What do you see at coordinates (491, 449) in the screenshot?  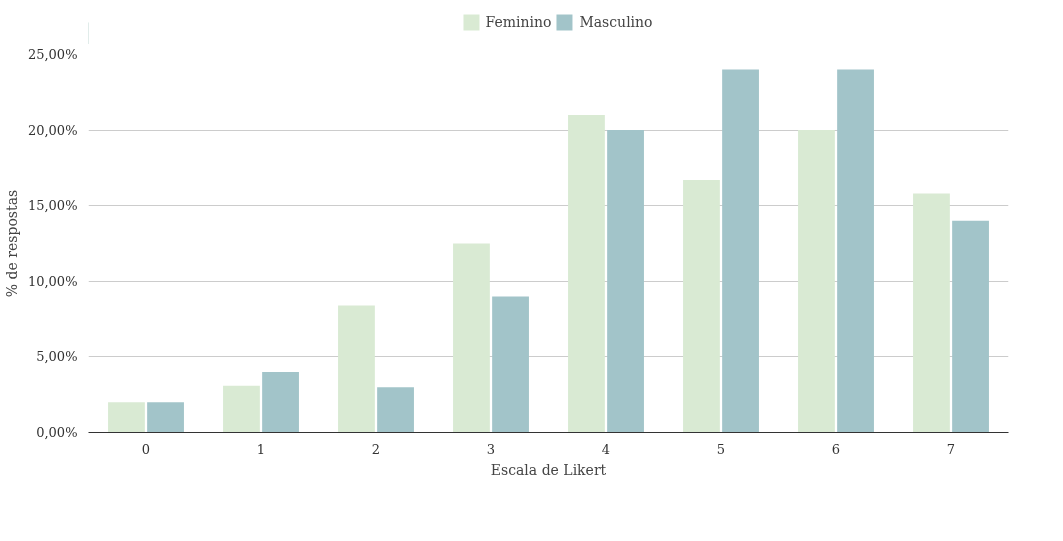 I see `x-tick-label: 3` at bounding box center [491, 449].